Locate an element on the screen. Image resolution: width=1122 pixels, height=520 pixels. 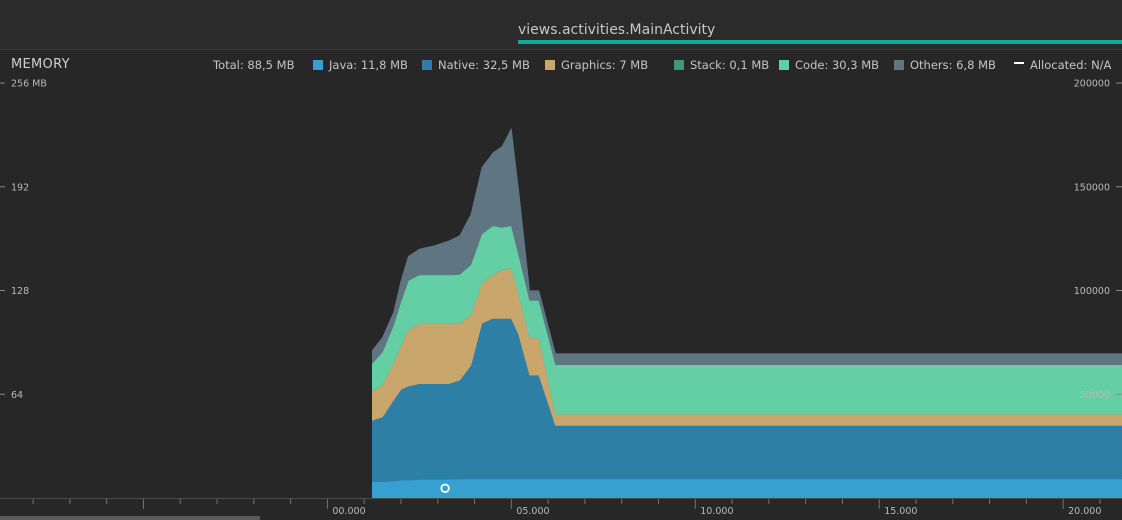
java-swatch-icon is located at coordinates (318, 65).